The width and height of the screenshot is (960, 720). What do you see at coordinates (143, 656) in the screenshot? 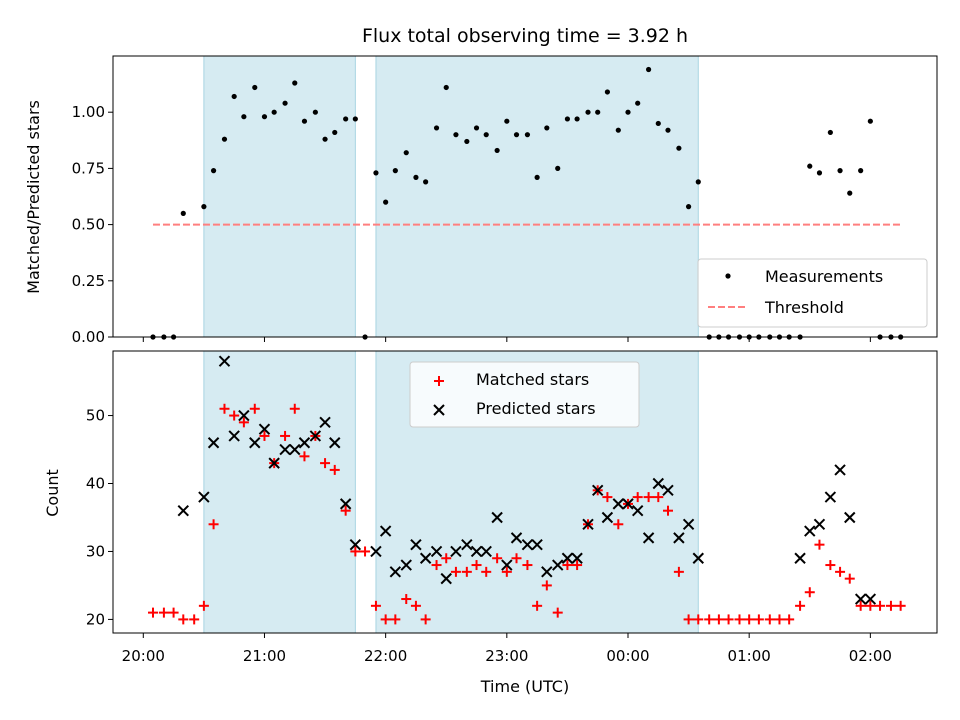
I see `bottom-x-tick-label: 20:00` at bounding box center [143, 656].